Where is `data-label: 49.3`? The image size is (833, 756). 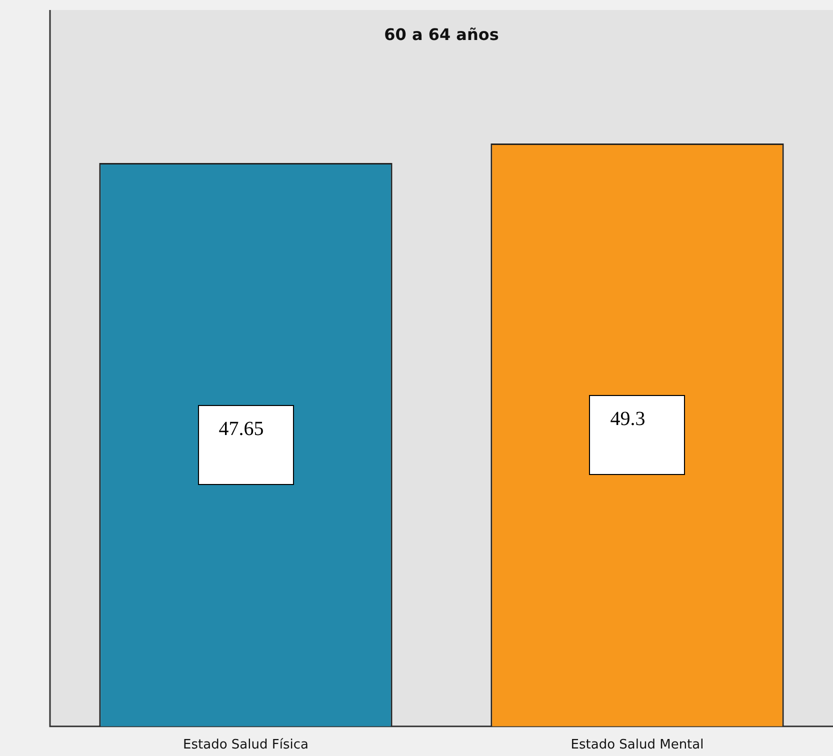
data-label: 49.3 is located at coordinates (628, 419).